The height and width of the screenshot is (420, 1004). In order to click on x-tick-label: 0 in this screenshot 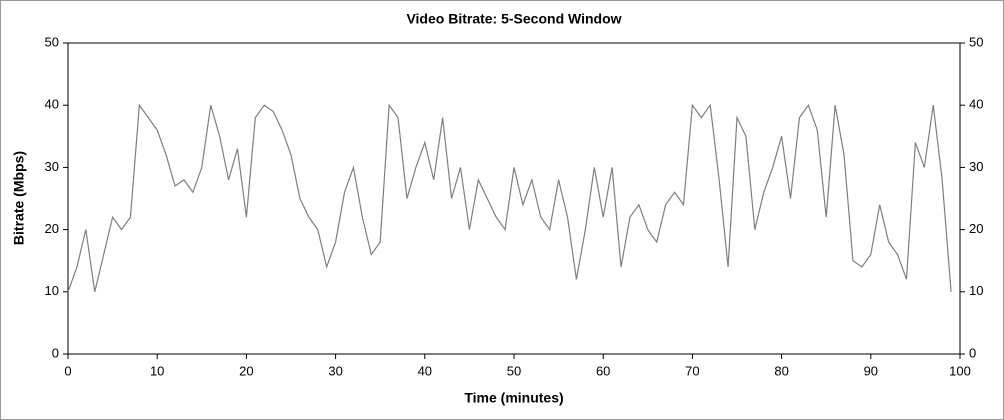, I will do `click(67, 370)`.